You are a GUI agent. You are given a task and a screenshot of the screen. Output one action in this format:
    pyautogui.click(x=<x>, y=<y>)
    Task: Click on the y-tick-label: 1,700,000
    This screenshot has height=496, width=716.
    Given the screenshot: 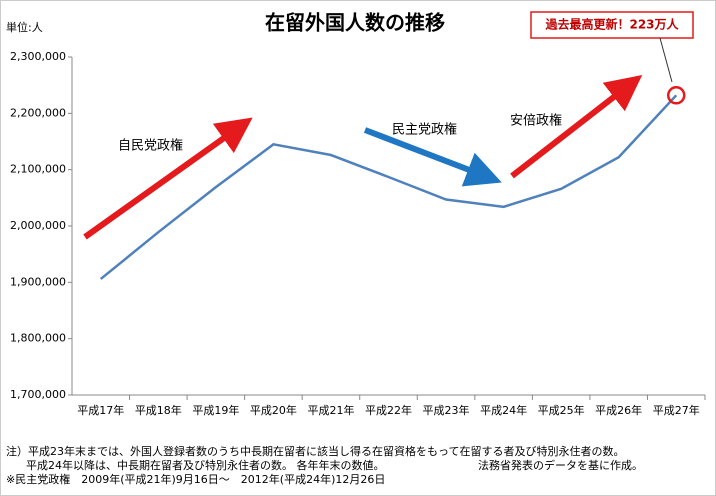 What is the action you would take?
    pyautogui.click(x=38, y=394)
    